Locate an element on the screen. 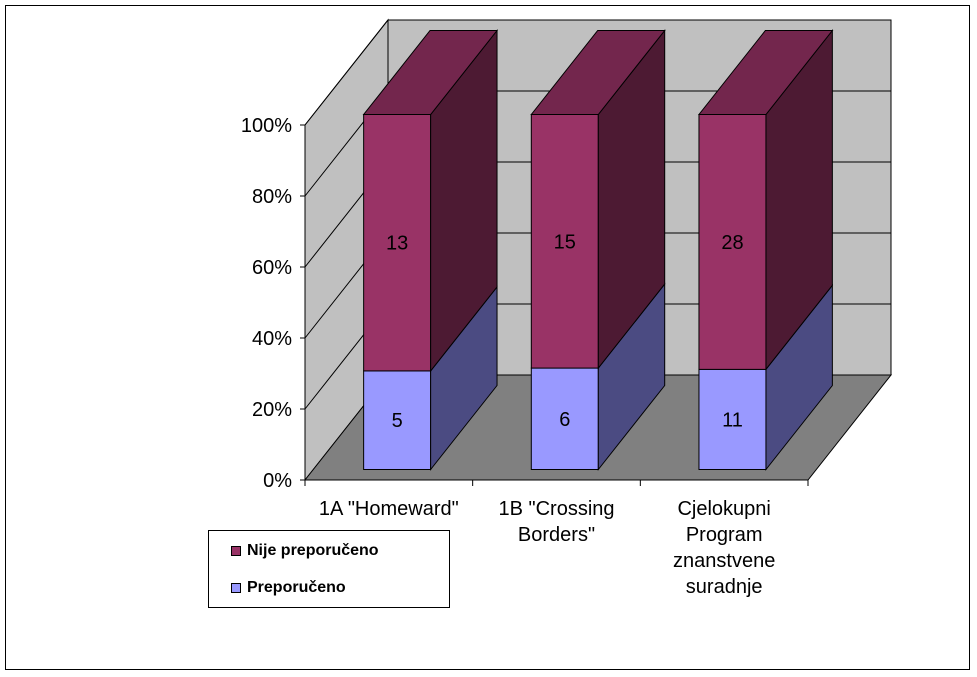 This screenshot has height=677, width=977. data-label: 11 is located at coordinates (732, 420).